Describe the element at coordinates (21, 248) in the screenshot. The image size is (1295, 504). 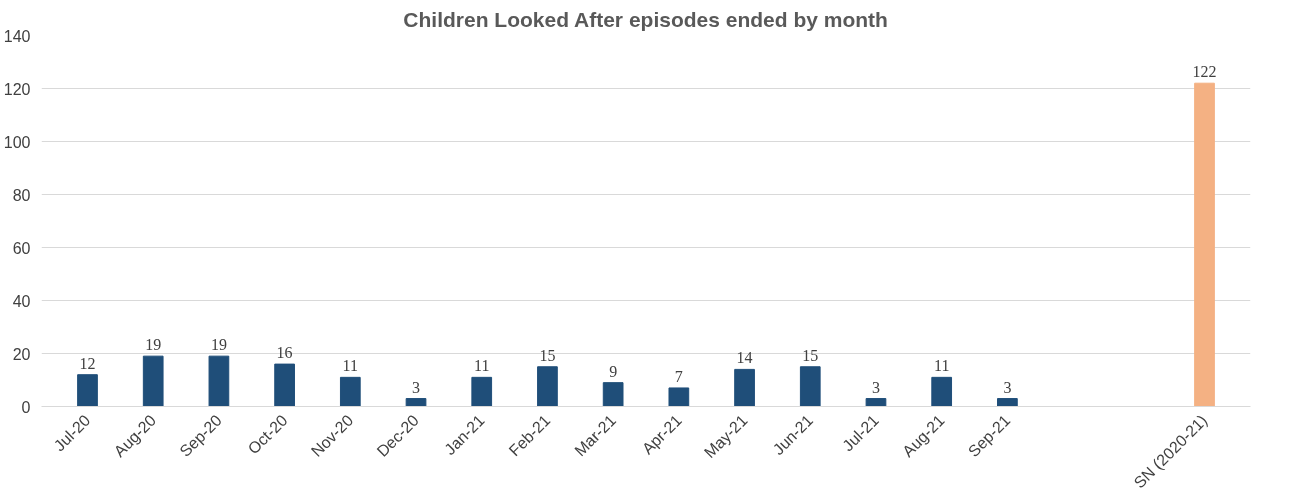
I see `y-tick-label: 60` at that location.